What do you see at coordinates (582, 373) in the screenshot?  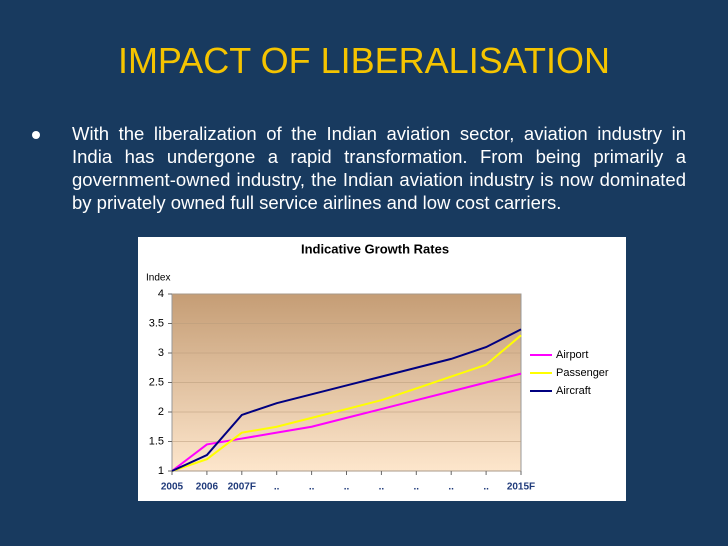 I see `legend-label: Passenger` at bounding box center [582, 373].